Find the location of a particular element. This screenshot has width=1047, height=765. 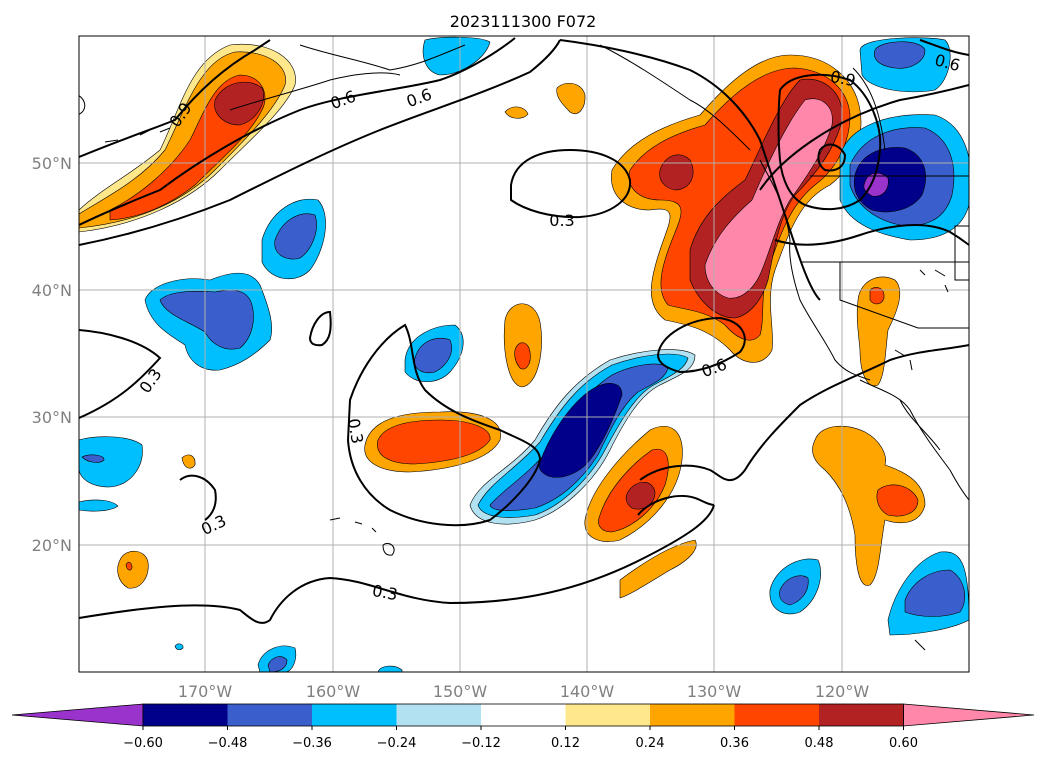

colorbar-tick-label: −0.24 is located at coordinates (397, 743).